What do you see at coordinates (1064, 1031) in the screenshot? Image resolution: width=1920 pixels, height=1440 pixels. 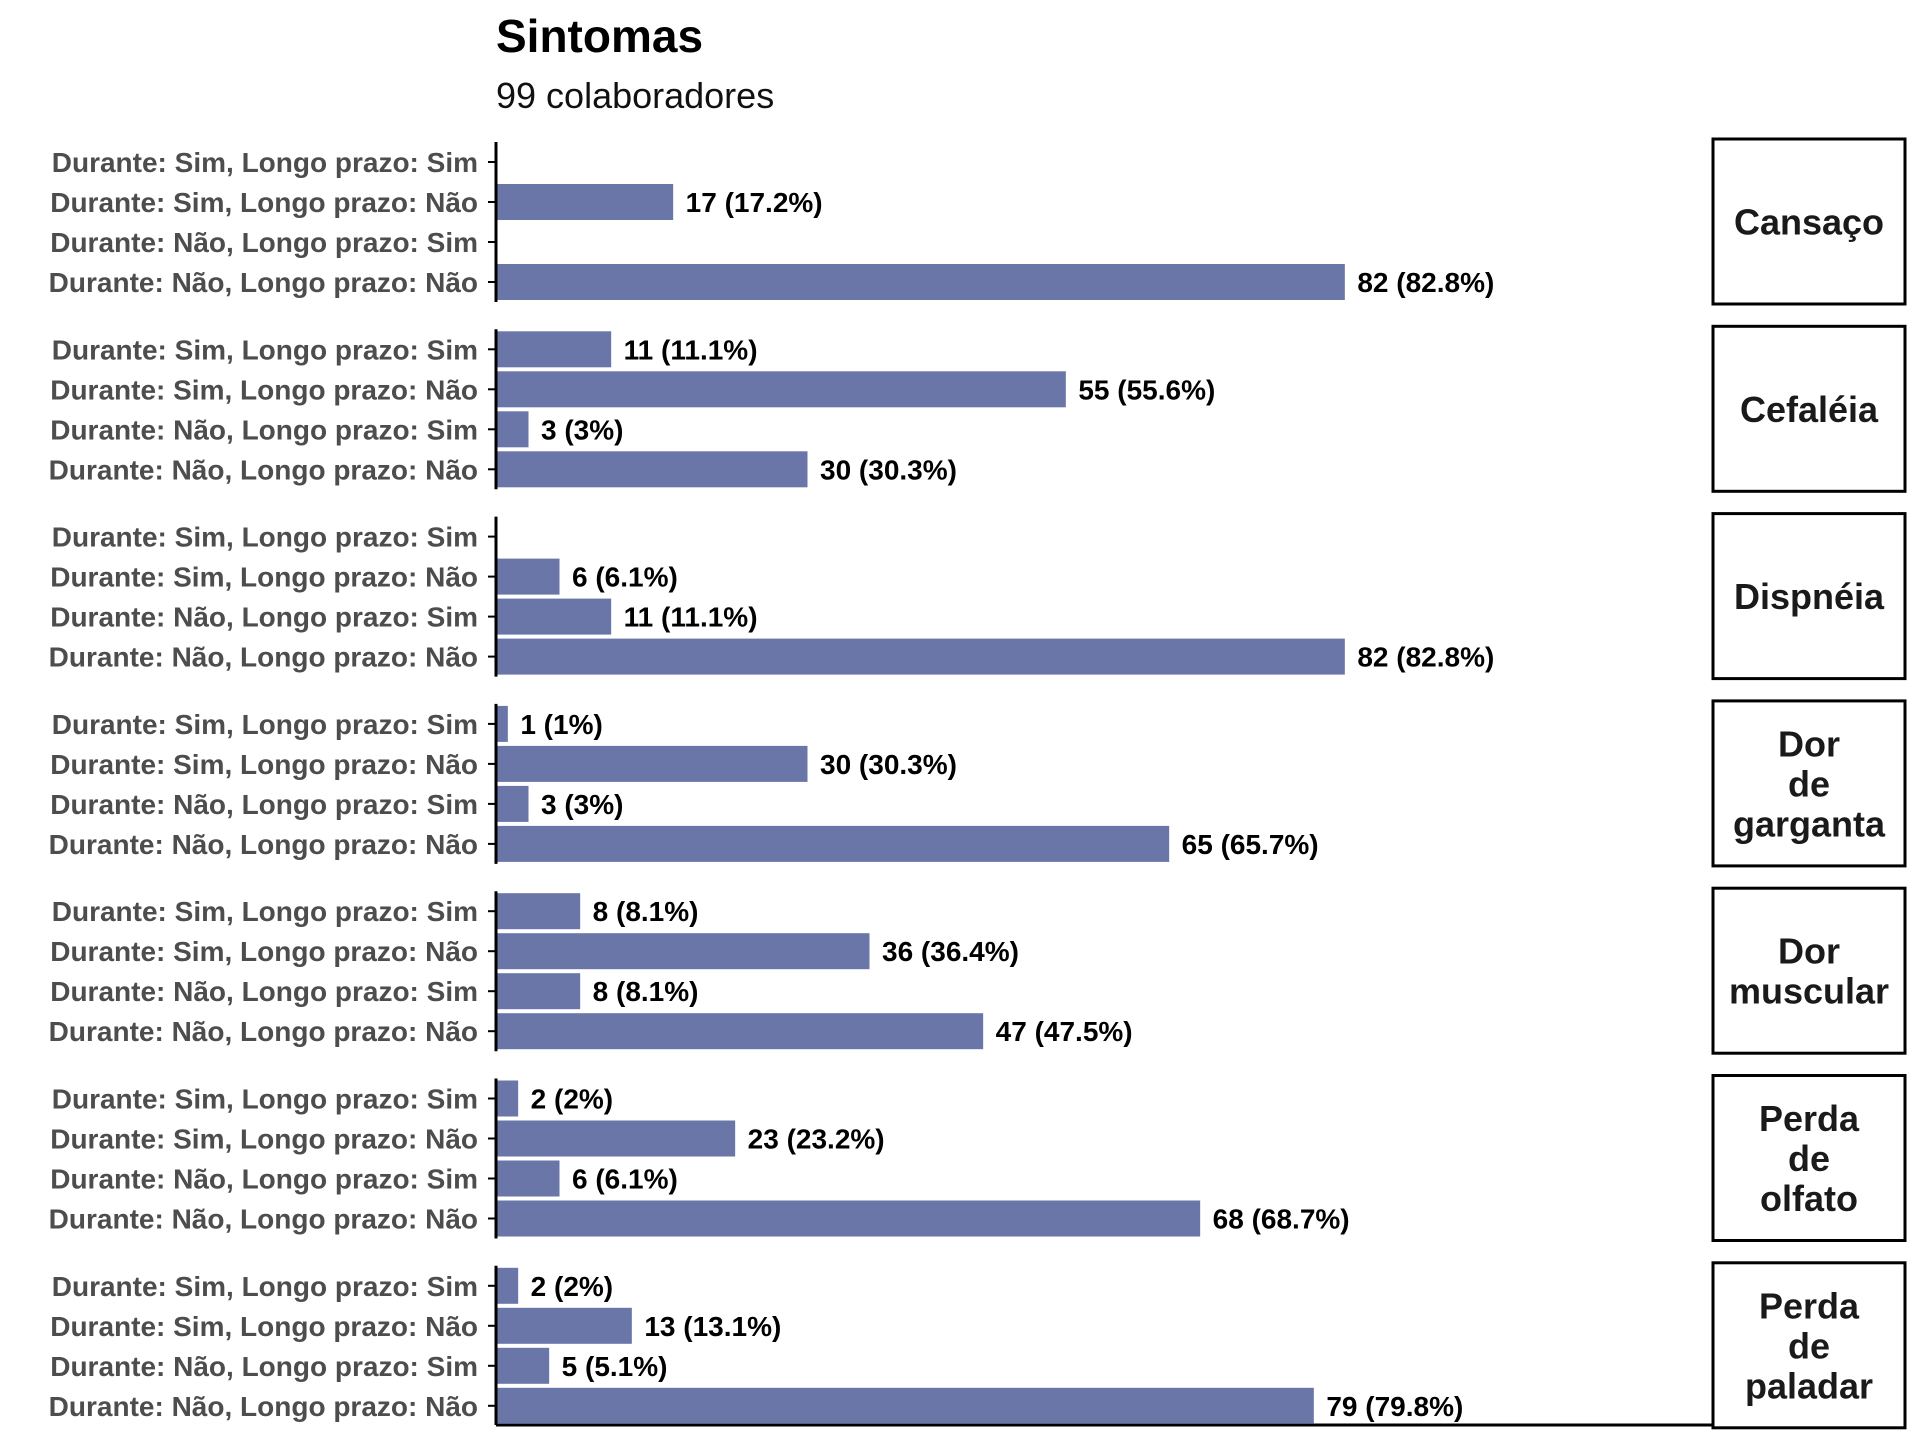 I see `value-label: 47 (47.5%)` at bounding box center [1064, 1031].